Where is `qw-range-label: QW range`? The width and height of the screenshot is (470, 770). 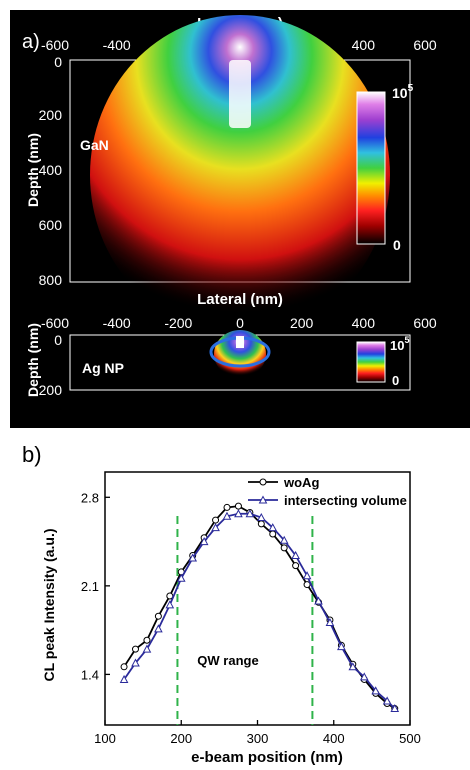 qw-range-label: QW range is located at coordinates (227, 660).